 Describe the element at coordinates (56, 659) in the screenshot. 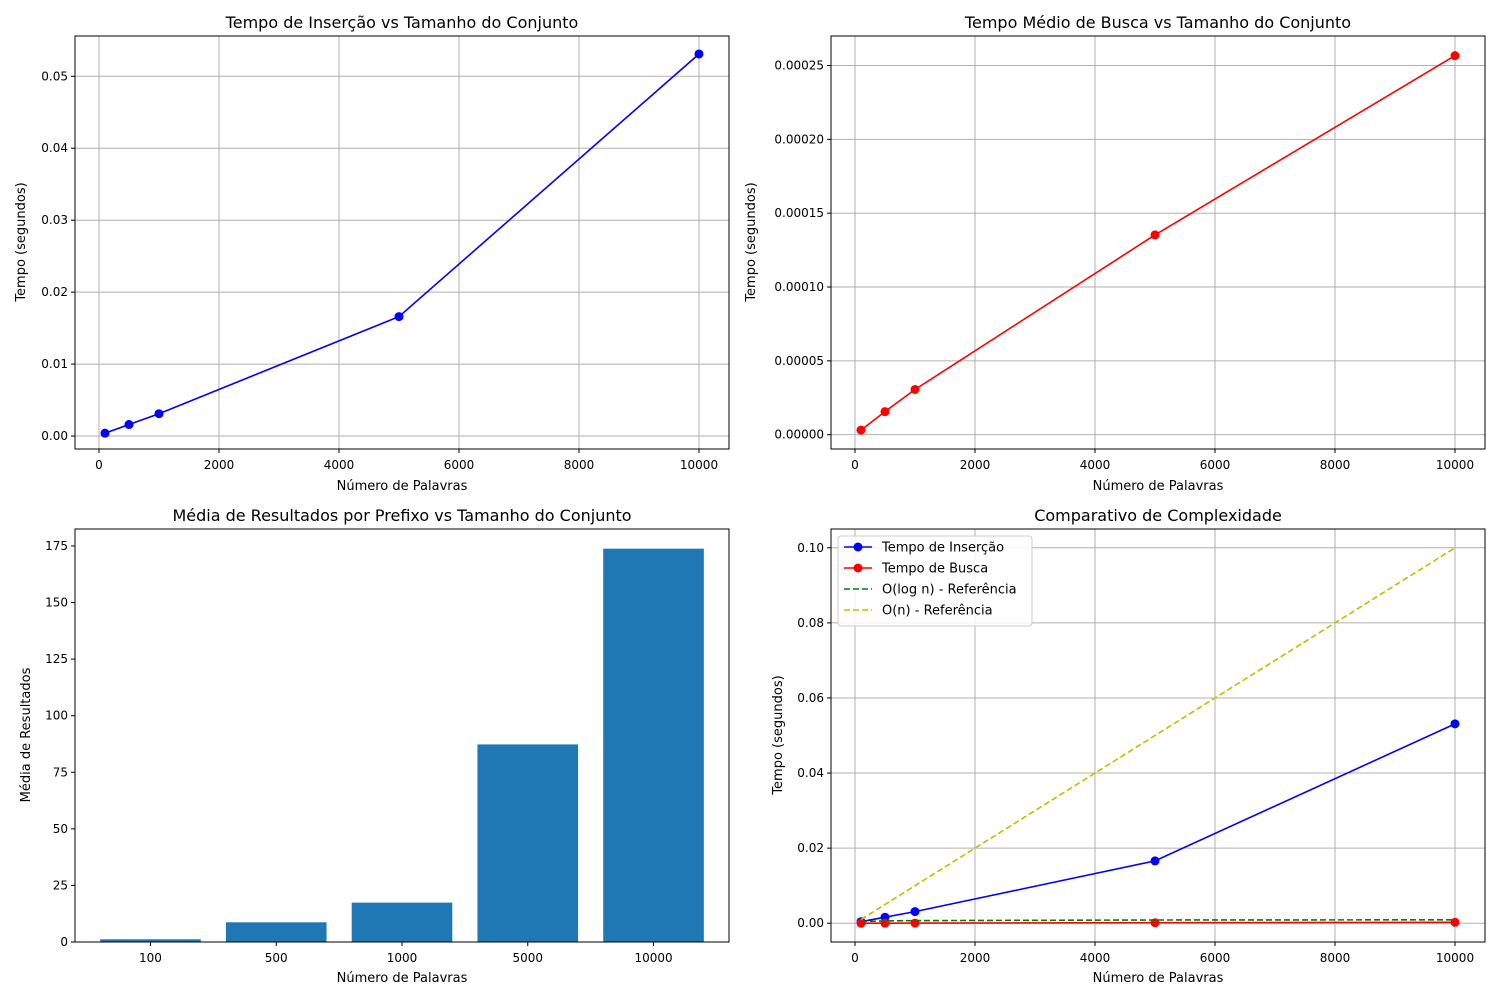

I see `y-tick-label: 125` at that location.